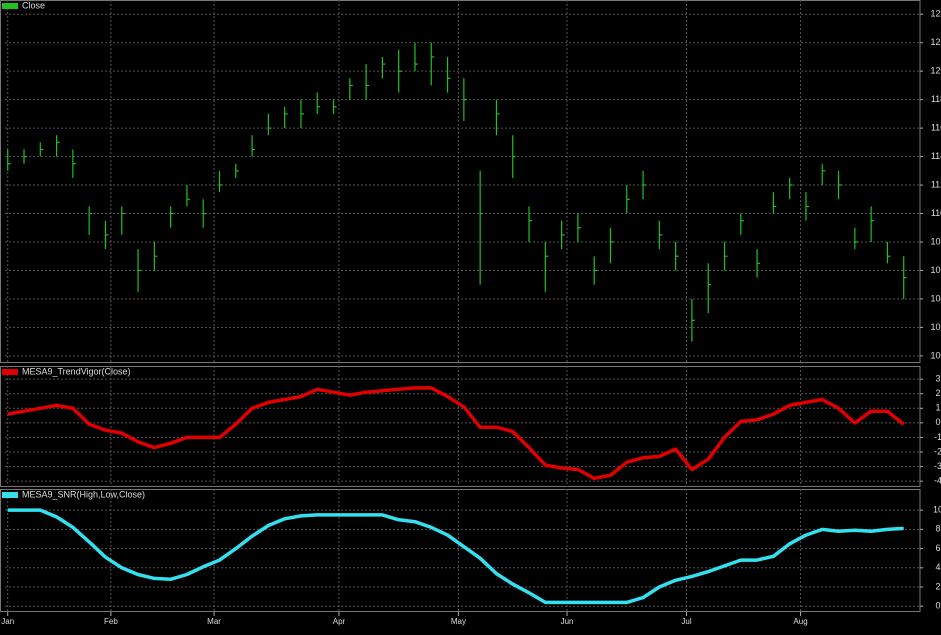 Image resolution: width=941 pixels, height=635 pixels. Describe the element at coordinates (935, 270) in the screenshot. I see `y-tick-label: 106` at that location.